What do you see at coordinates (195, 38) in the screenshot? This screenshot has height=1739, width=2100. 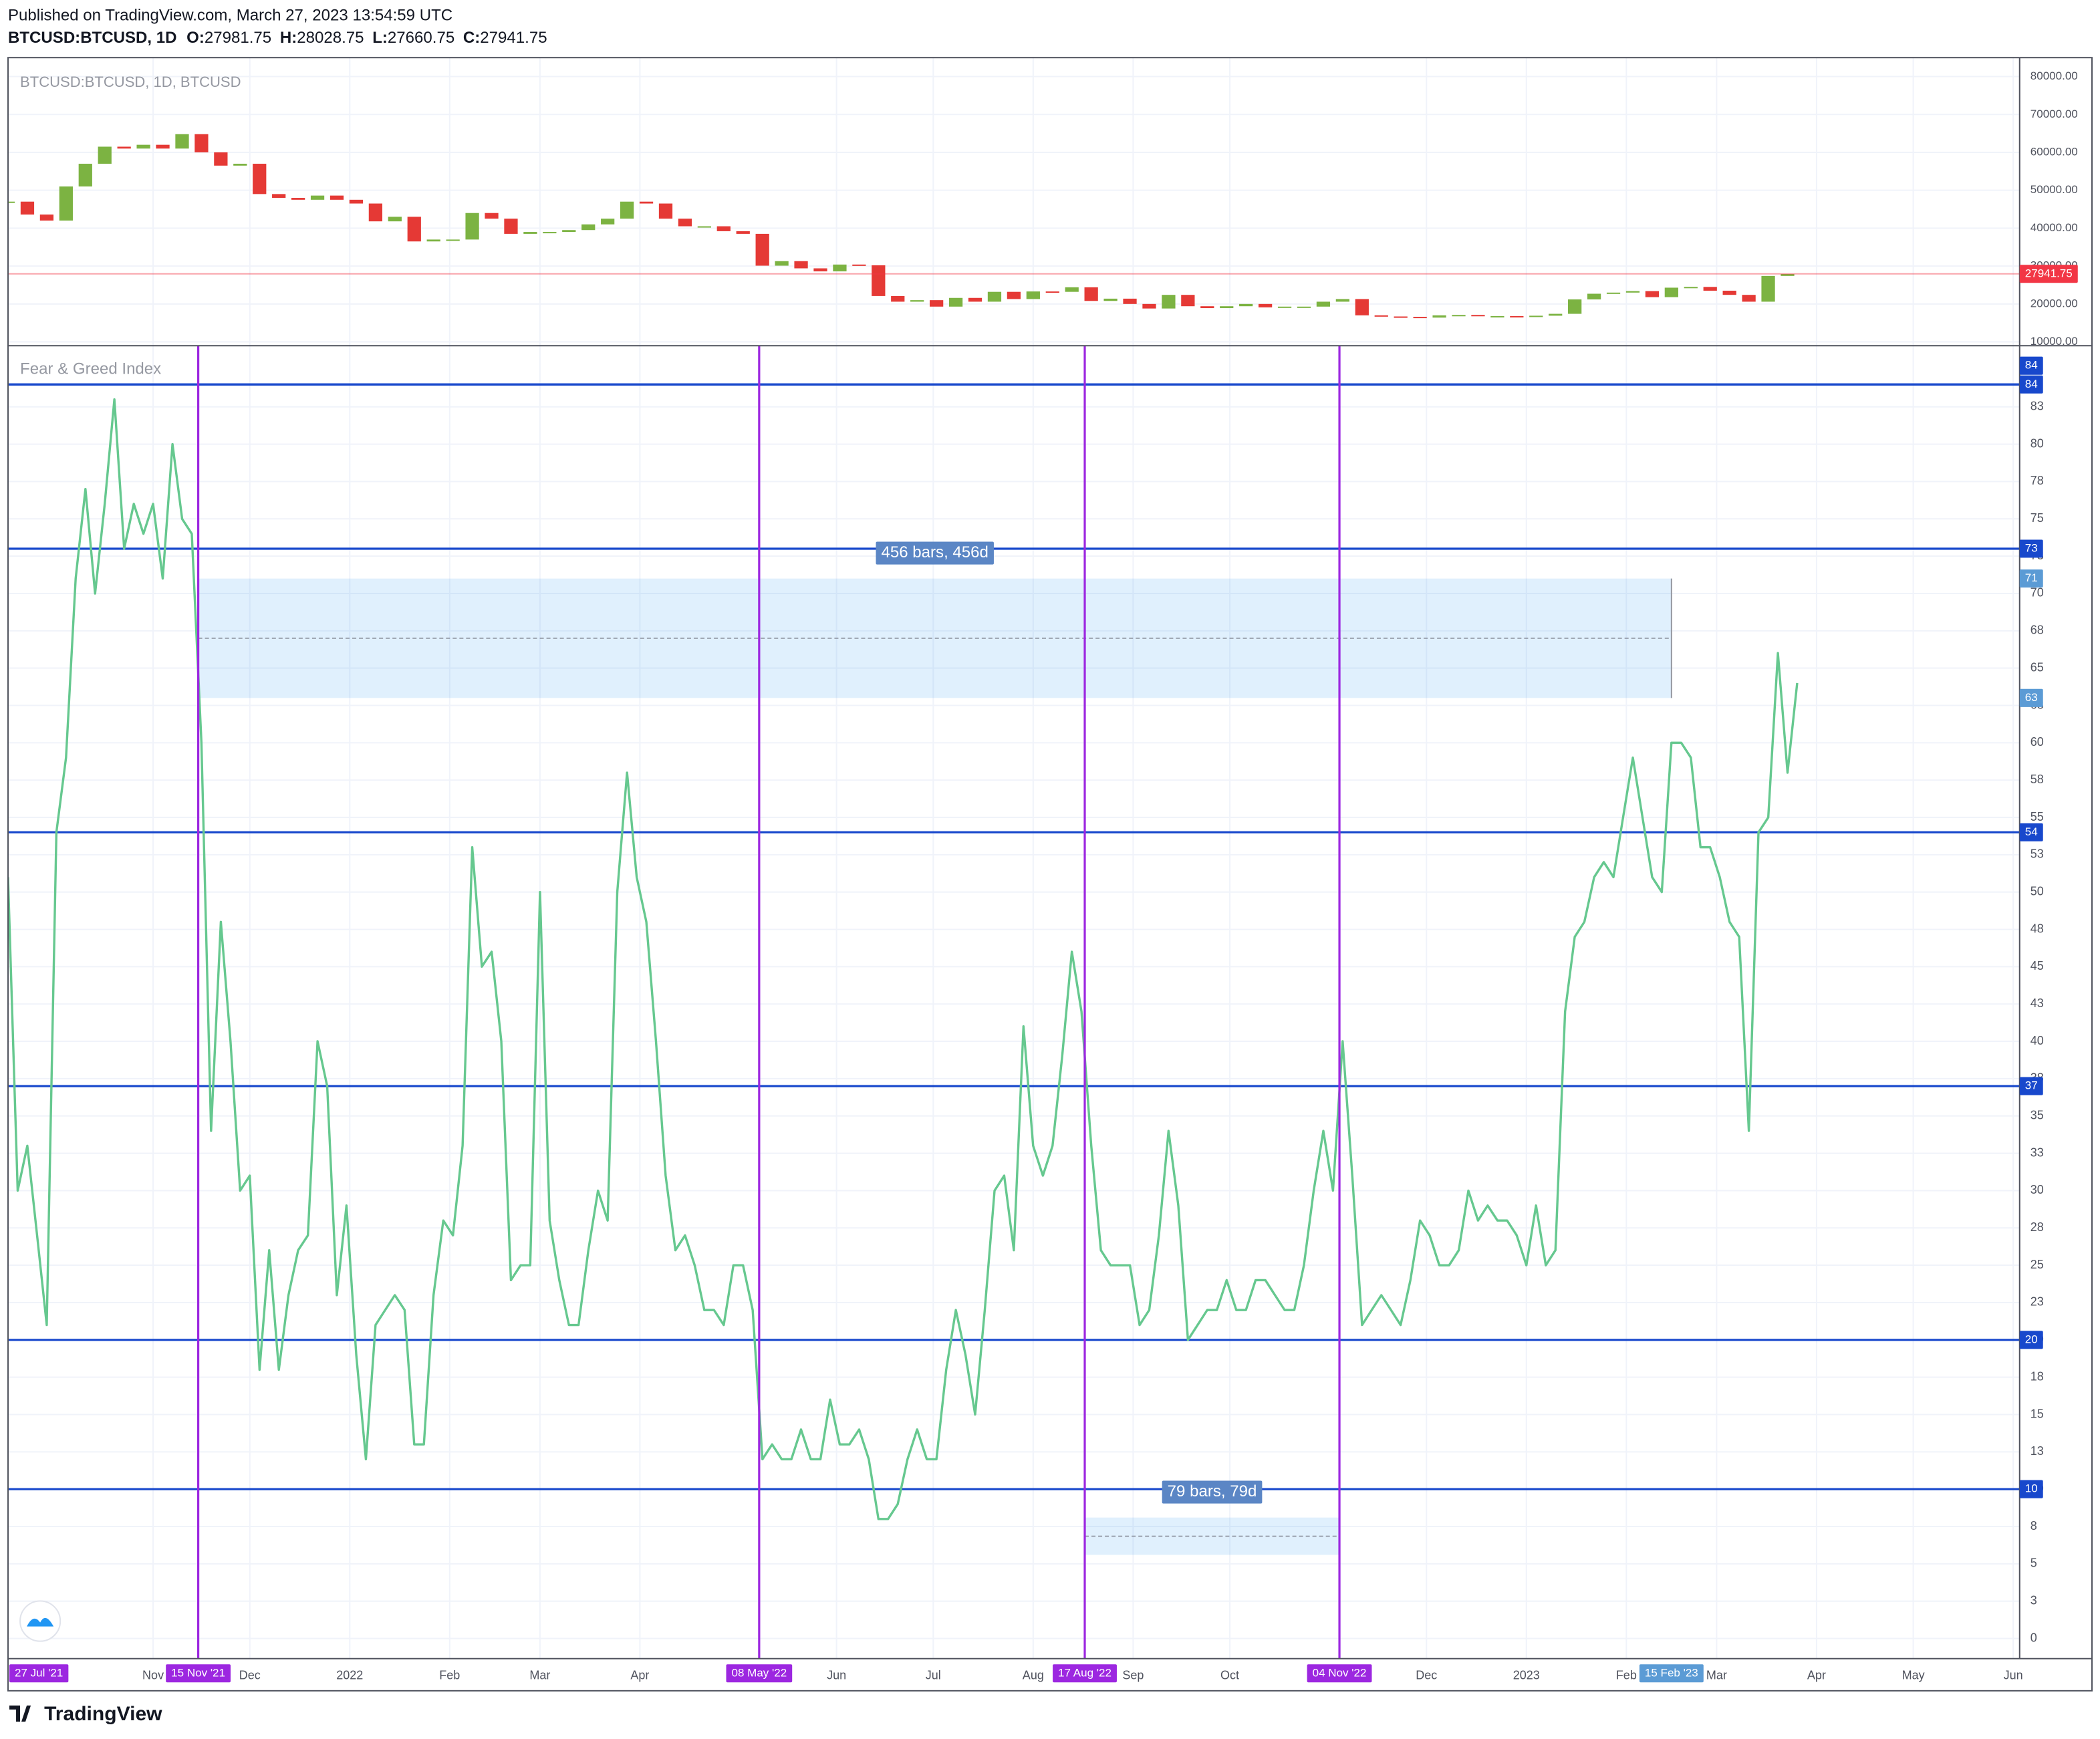 I see `ohlc-label: O:` at bounding box center [195, 38].